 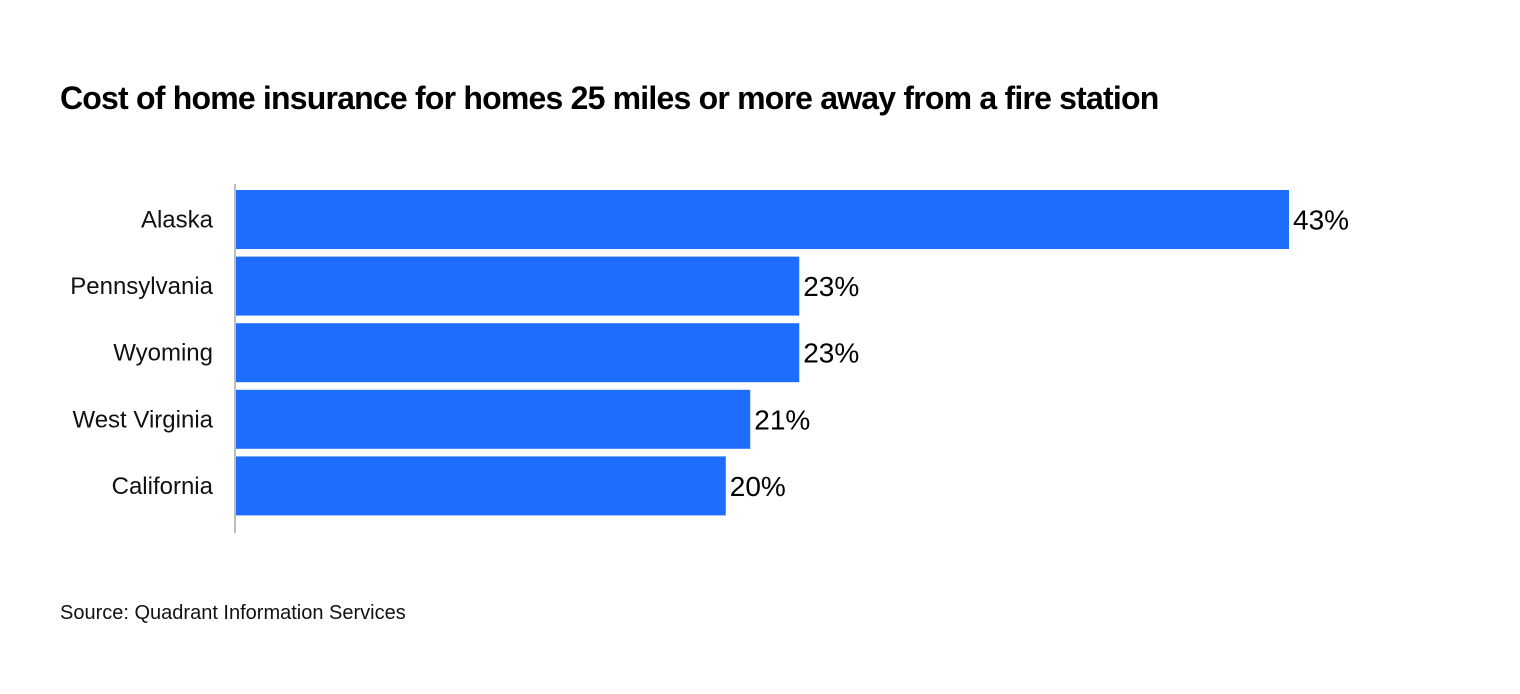 I want to click on category-label-west-virginia: West Virginia, so click(x=142, y=419).